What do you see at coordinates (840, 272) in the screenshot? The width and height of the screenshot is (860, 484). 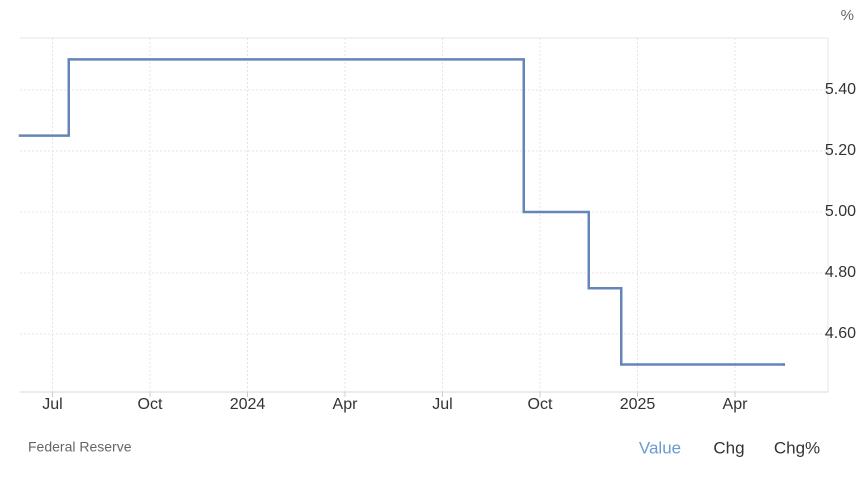 I see `y-tick-label: 4.80` at bounding box center [840, 272].